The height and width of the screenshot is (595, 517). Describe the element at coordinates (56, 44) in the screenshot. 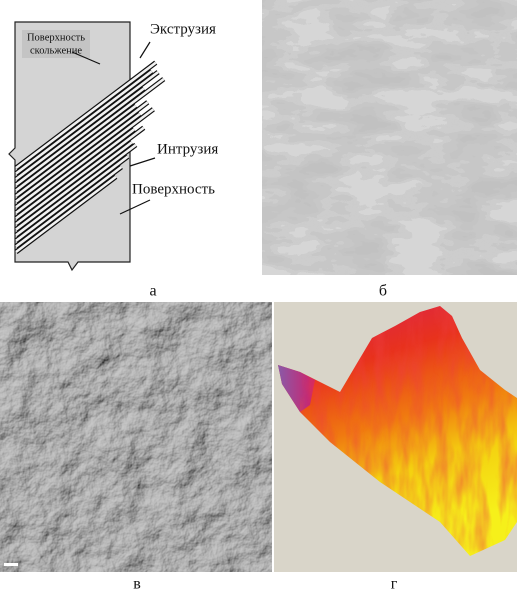

I see `label-box` at that location.